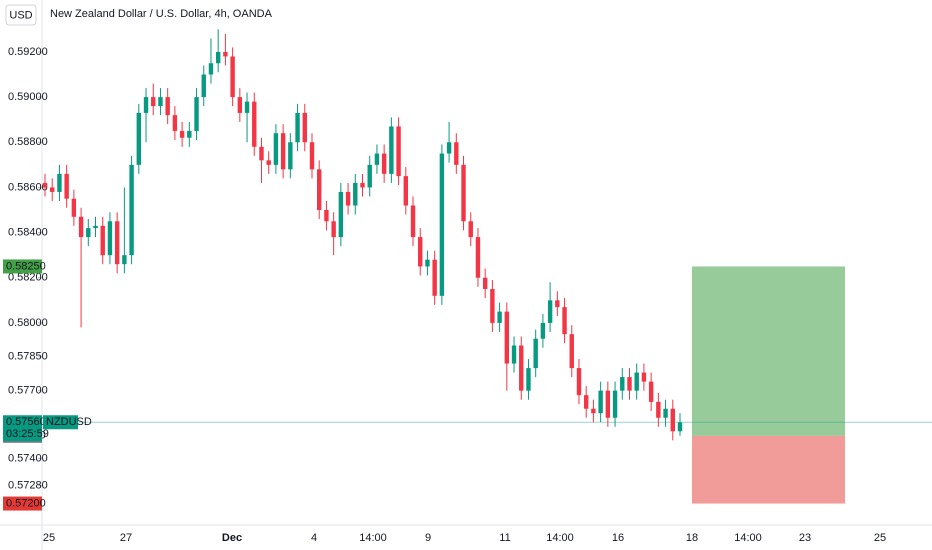 The image size is (932, 550). I want to click on y-tick-label: 0.58000, so click(28, 323).